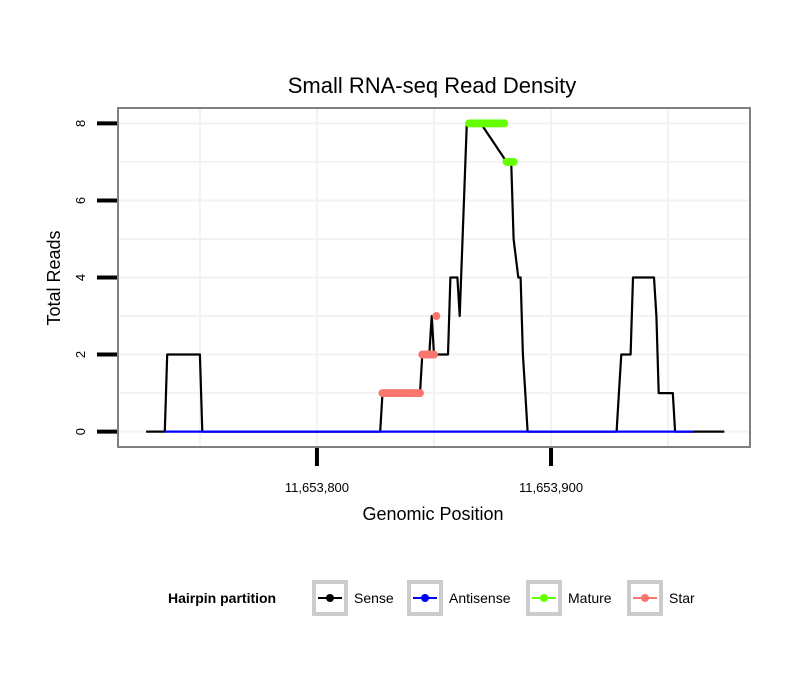  I want to click on legend-title: Hairpin partition, so click(222, 598).